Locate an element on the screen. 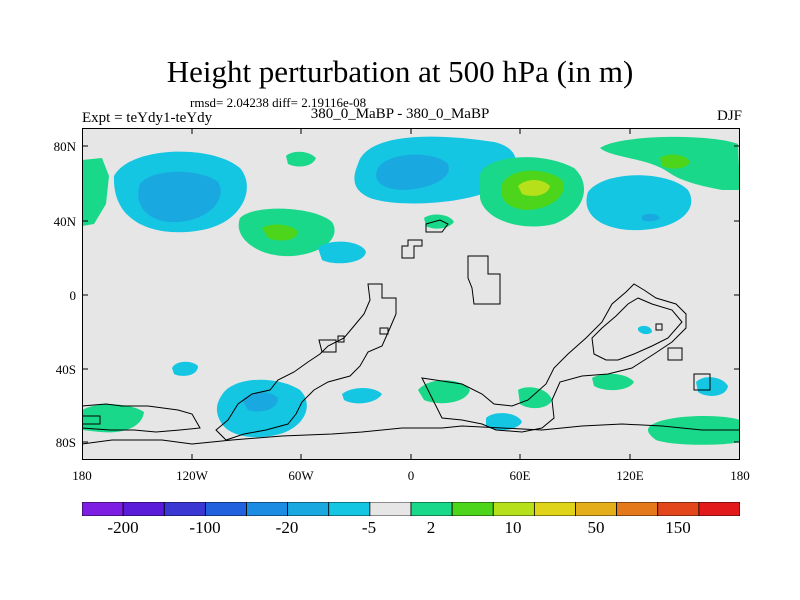  y-tick-label: 40N is located at coordinates (64, 221).